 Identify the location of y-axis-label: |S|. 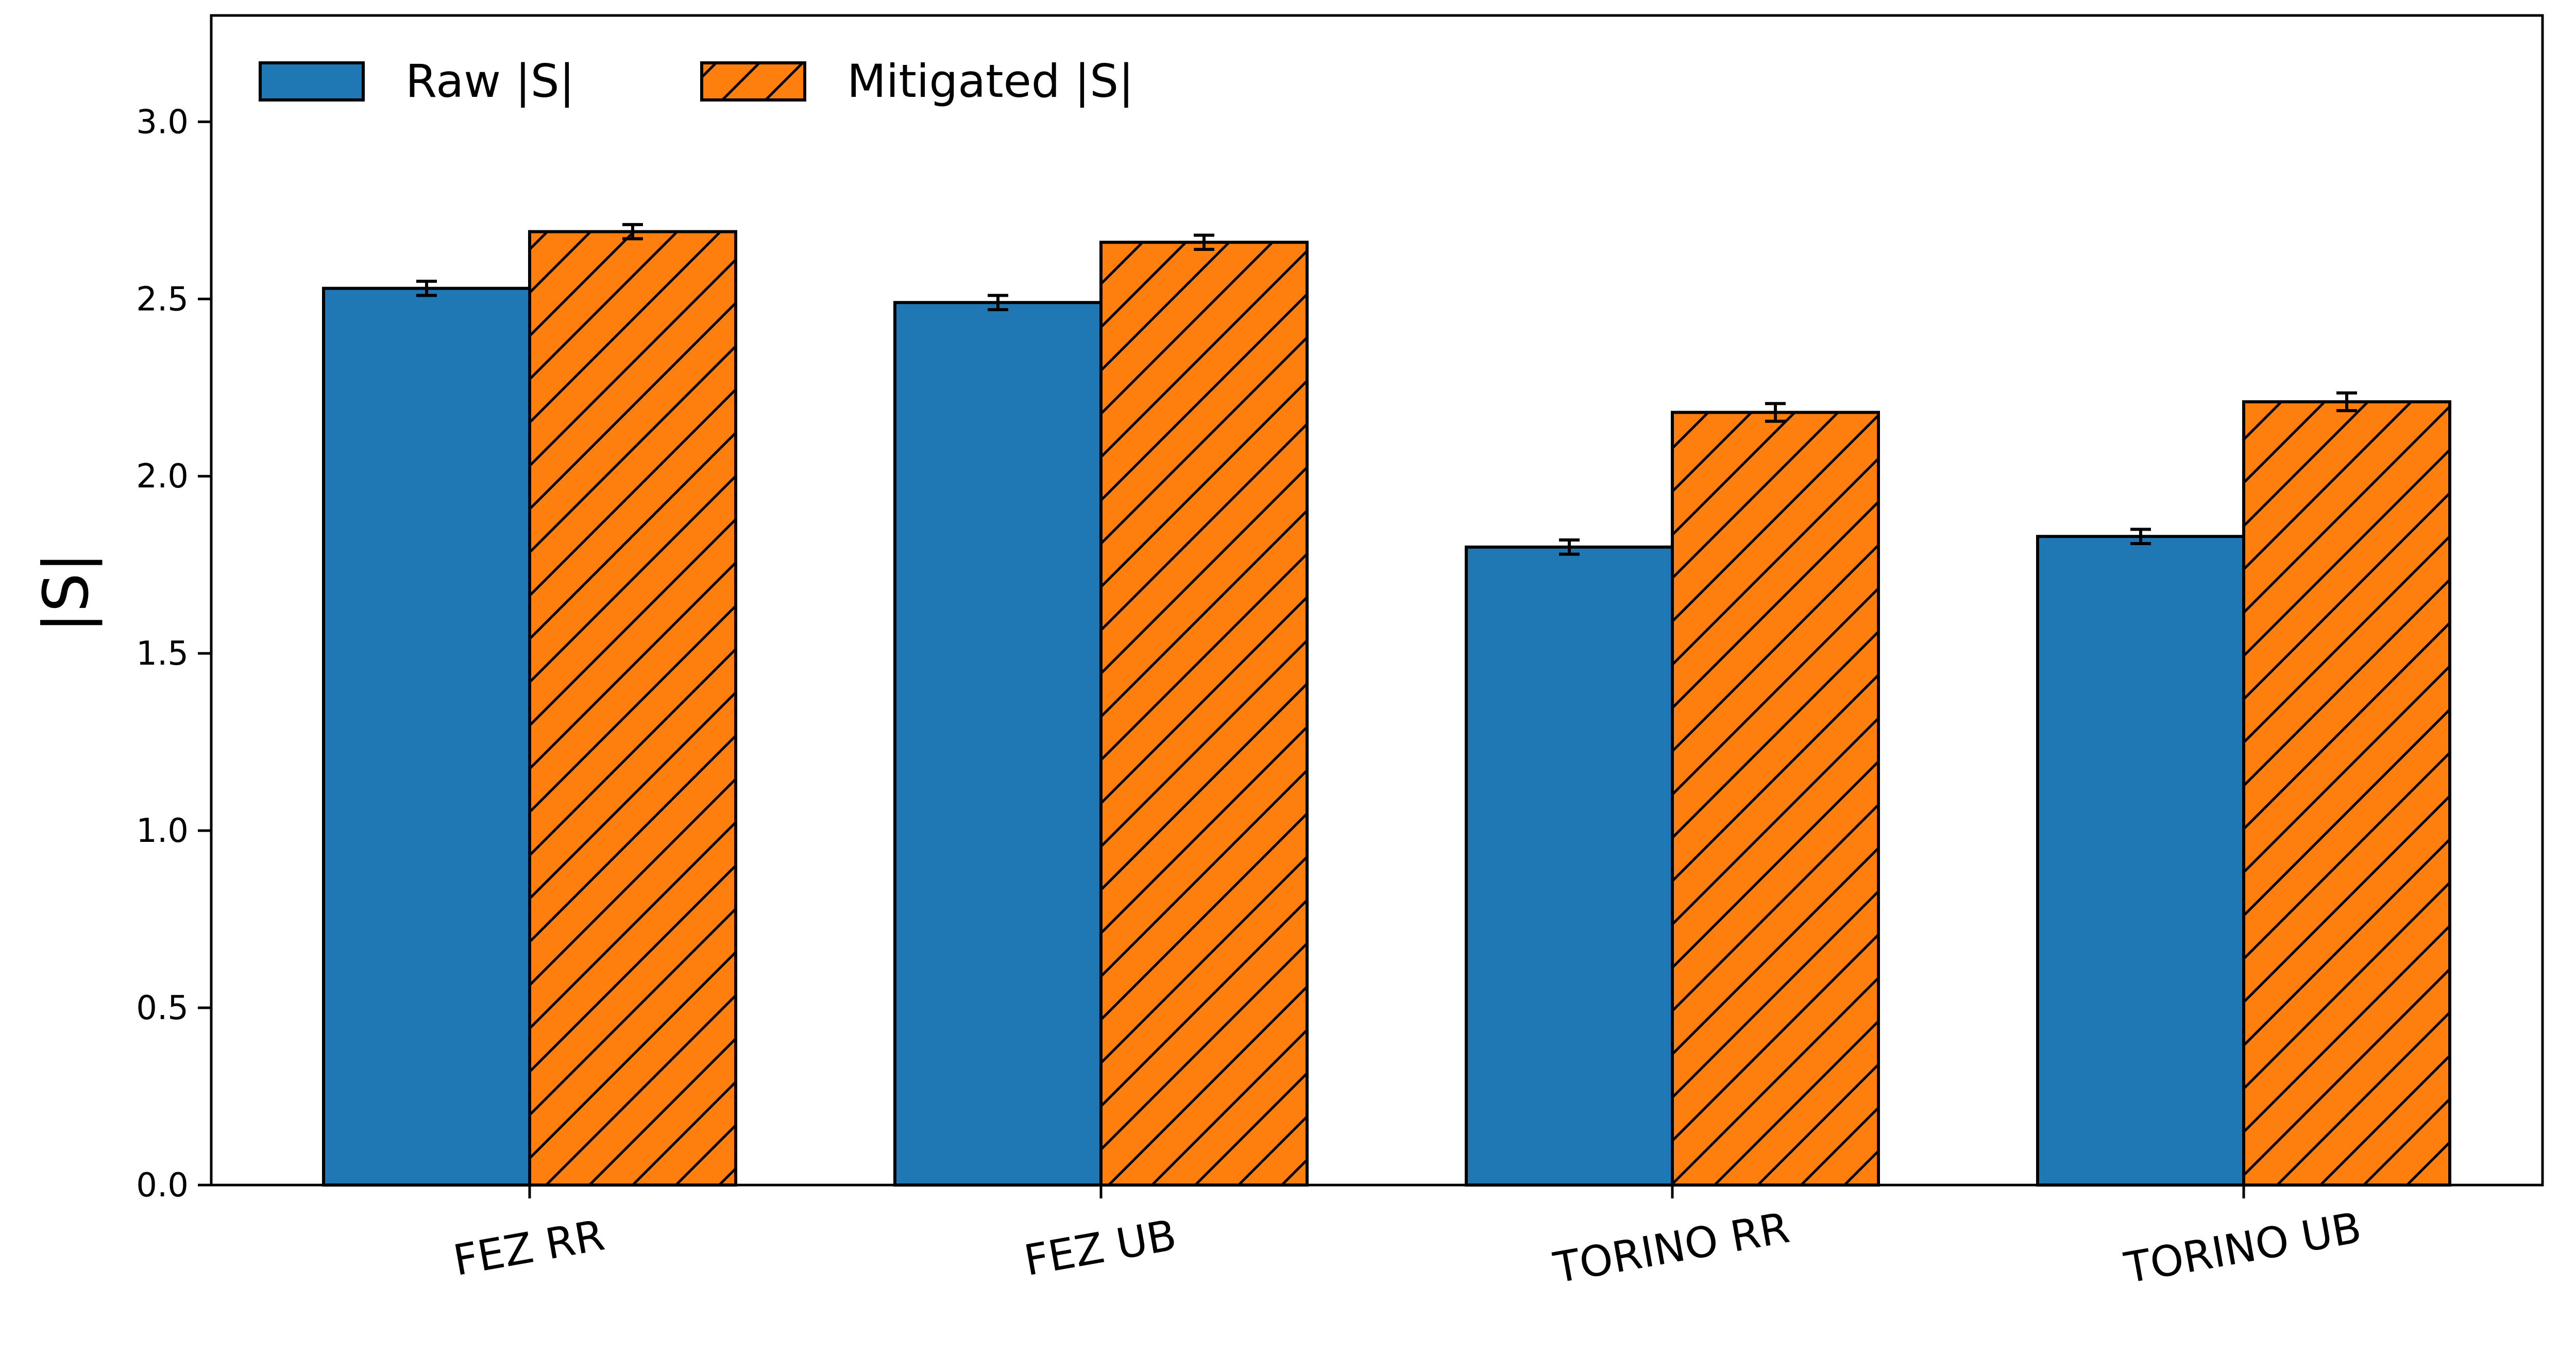
(67, 592).